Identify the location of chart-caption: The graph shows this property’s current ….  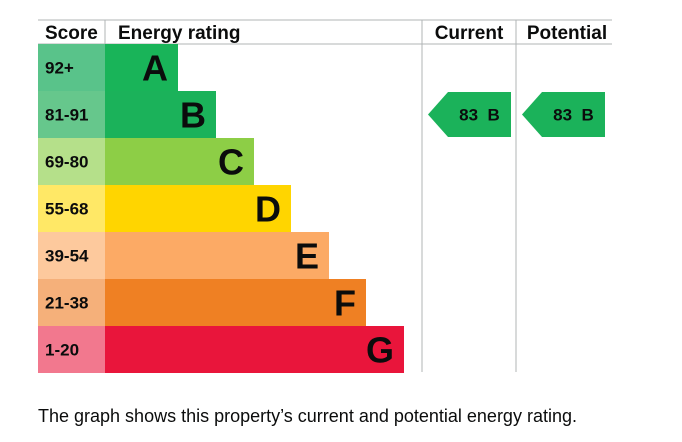
(307, 416).